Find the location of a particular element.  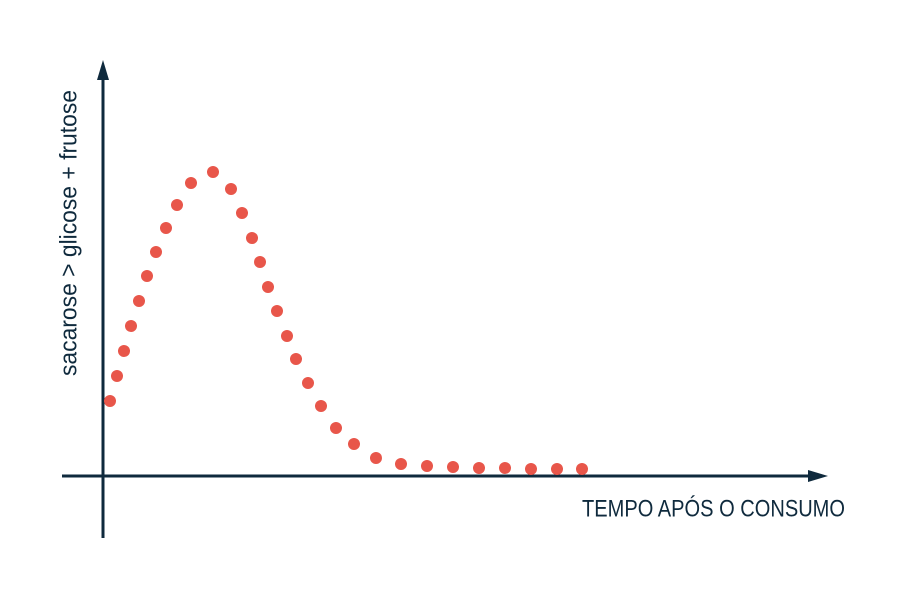

x-axis-arrow is located at coordinates (818, 476).